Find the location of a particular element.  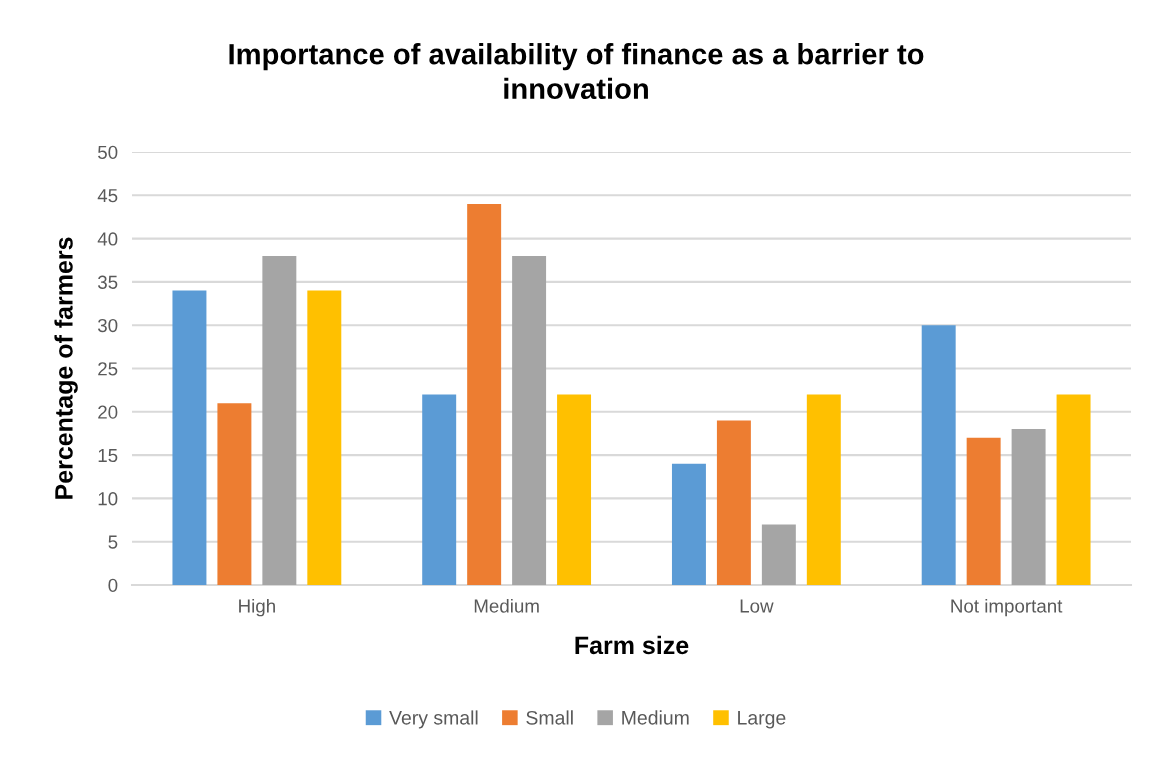

legend-label: Large is located at coordinates (762, 720).